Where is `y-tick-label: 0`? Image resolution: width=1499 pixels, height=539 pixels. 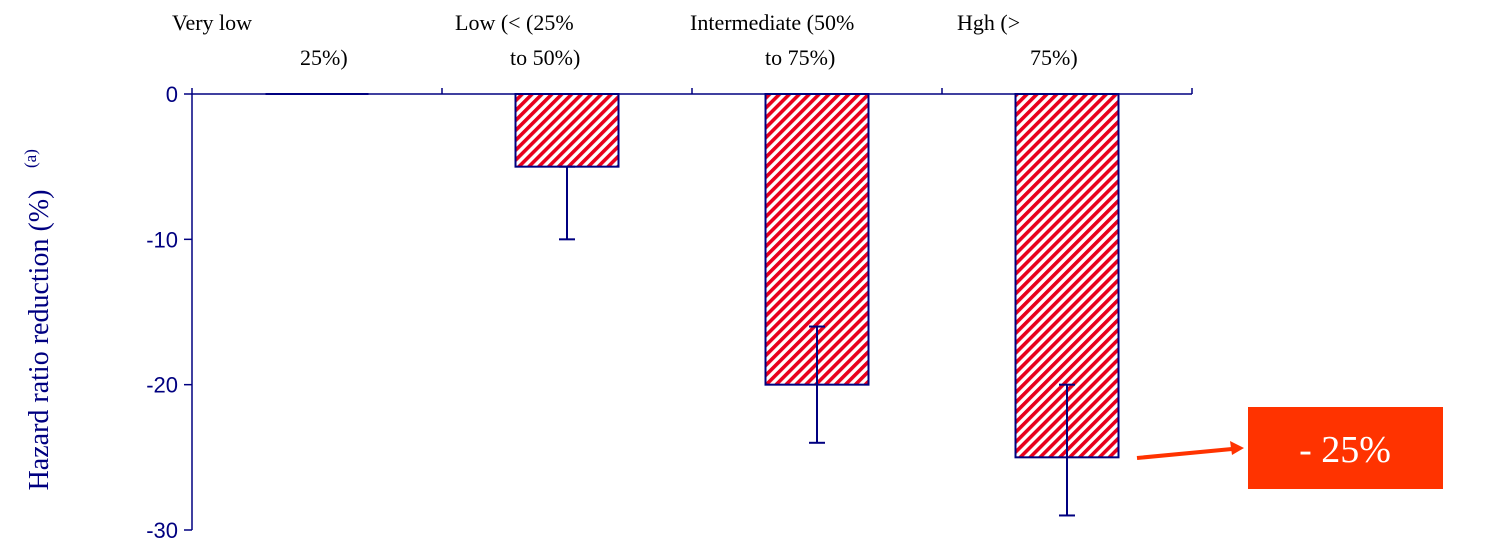
y-tick-label: 0 is located at coordinates (172, 94).